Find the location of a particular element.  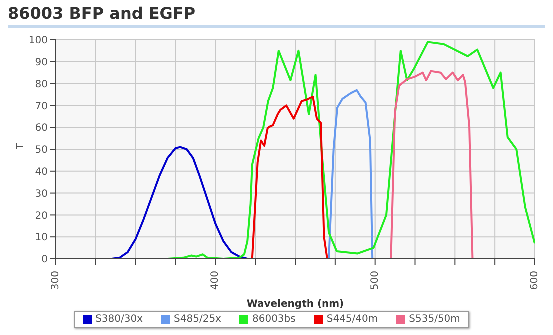

y-tick-label: 40 is located at coordinates (41, 172).